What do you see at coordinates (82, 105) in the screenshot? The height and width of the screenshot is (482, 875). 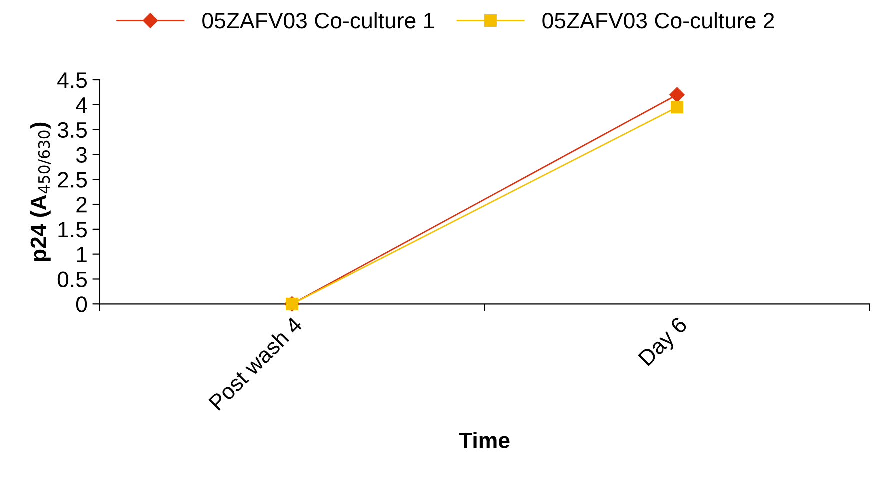 I see `y-tick-label: 4` at bounding box center [82, 105].